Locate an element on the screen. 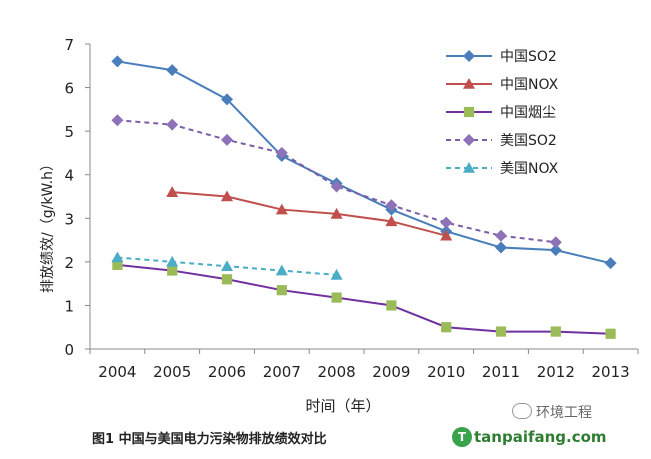  x-tick-label: 2010 is located at coordinates (446, 372).